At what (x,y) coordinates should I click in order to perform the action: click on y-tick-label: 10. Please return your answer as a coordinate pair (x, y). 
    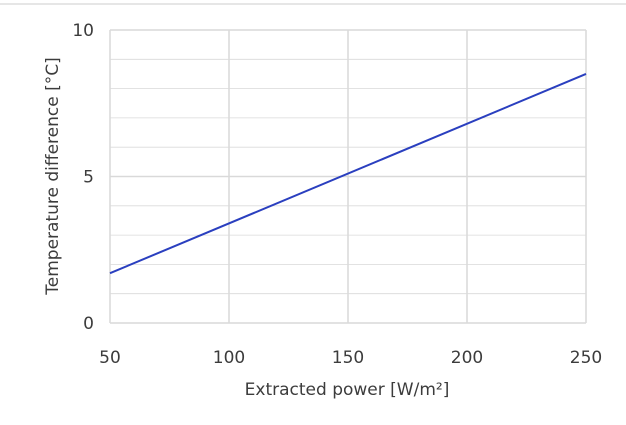
    Looking at the image, I should click on (83, 31).